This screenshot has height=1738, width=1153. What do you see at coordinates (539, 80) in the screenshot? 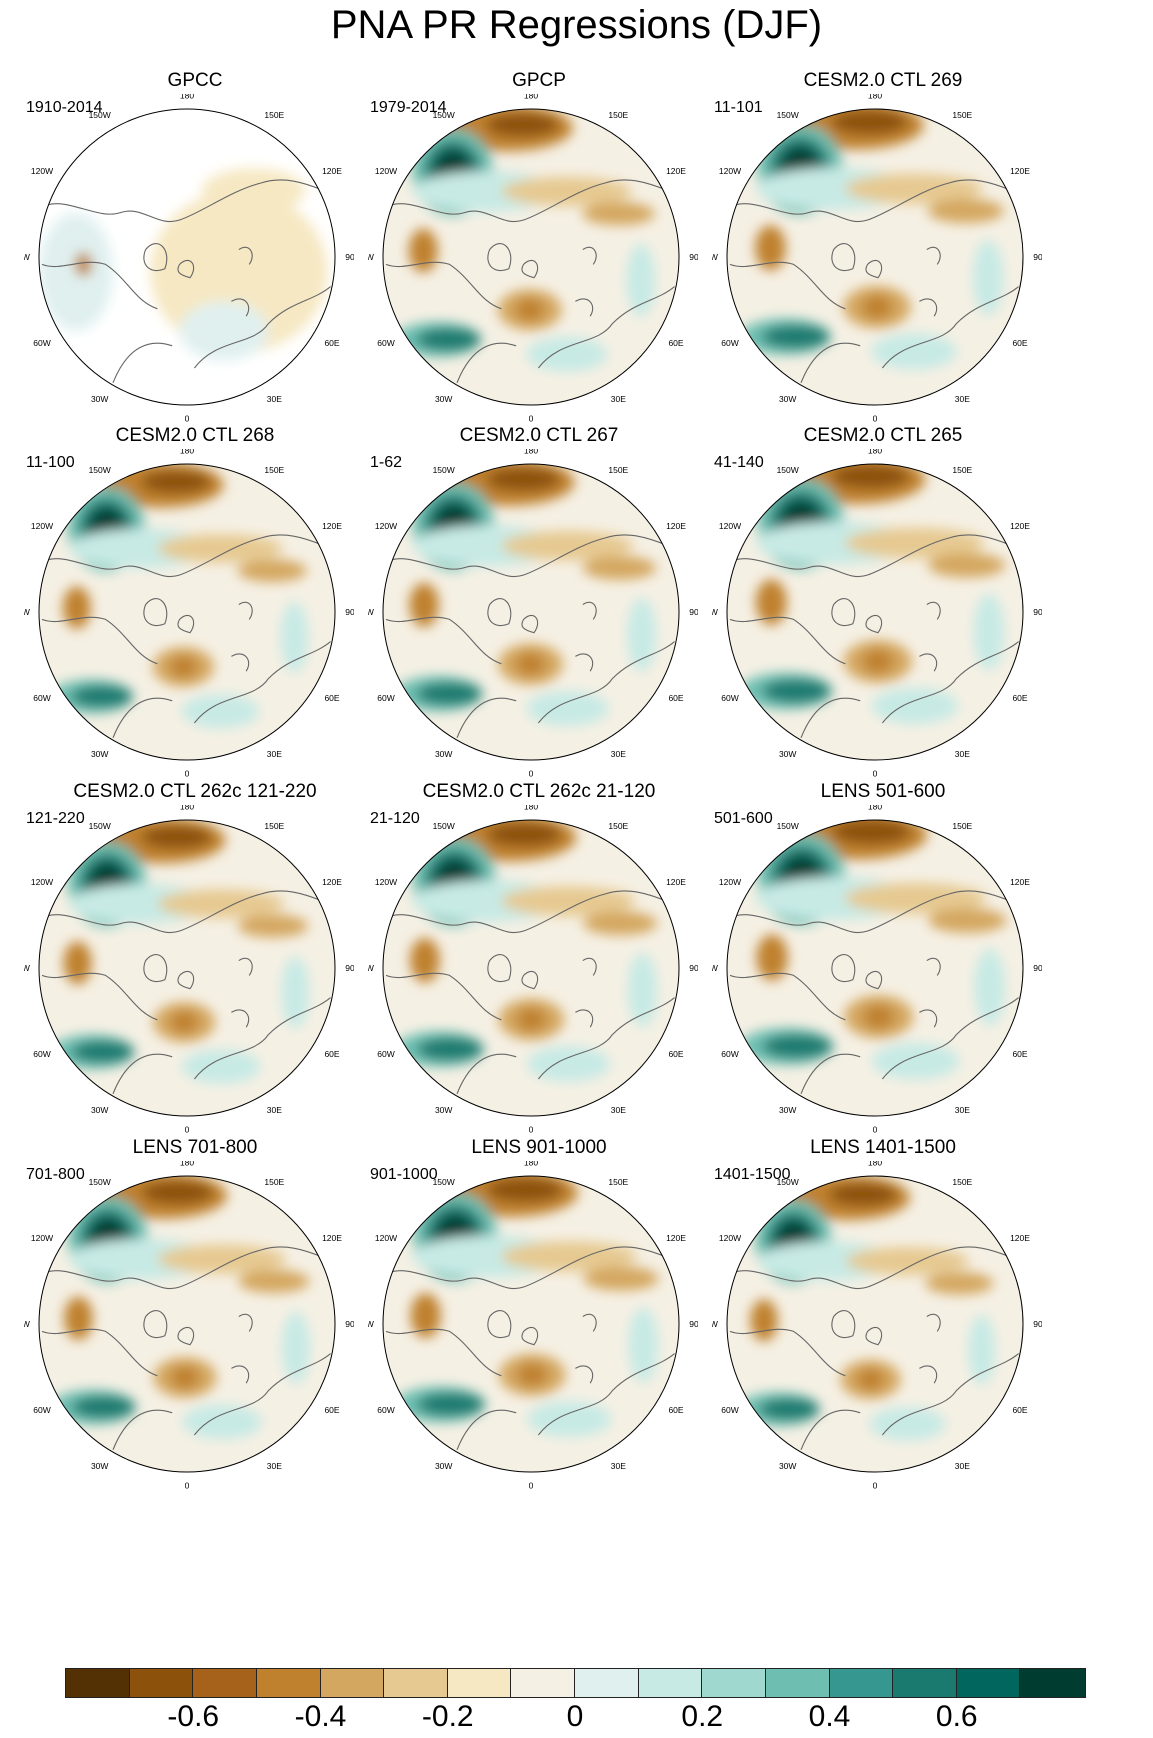
I see `panel-title: GPCP` at bounding box center [539, 80].